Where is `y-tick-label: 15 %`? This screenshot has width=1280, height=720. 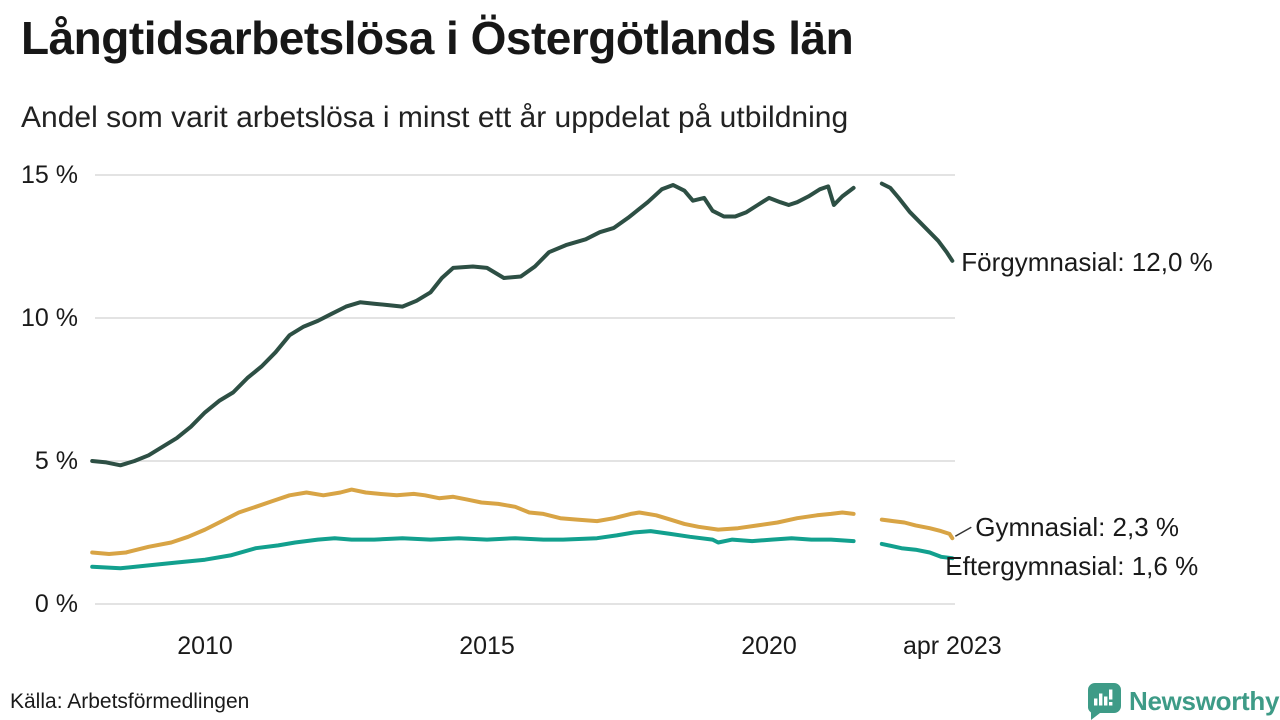 y-tick-label: 15 % is located at coordinates (49, 175).